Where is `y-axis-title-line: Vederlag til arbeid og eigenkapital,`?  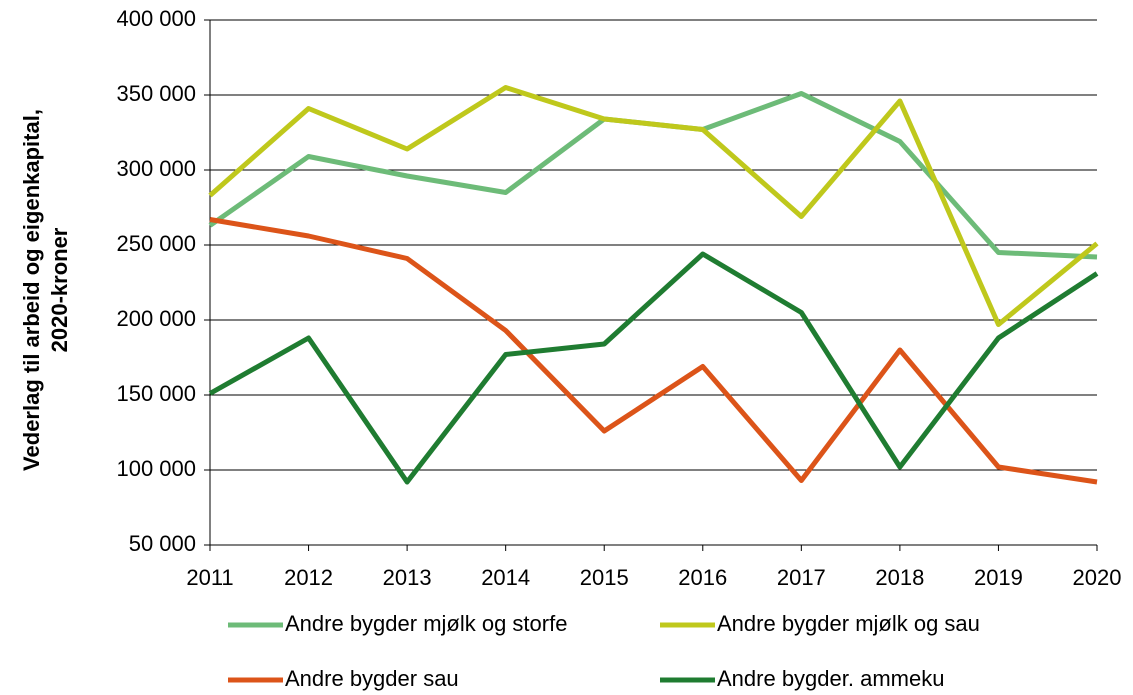
y-axis-title-line: Vederlag til arbeid og eigenkapital, is located at coordinates (31, 290).